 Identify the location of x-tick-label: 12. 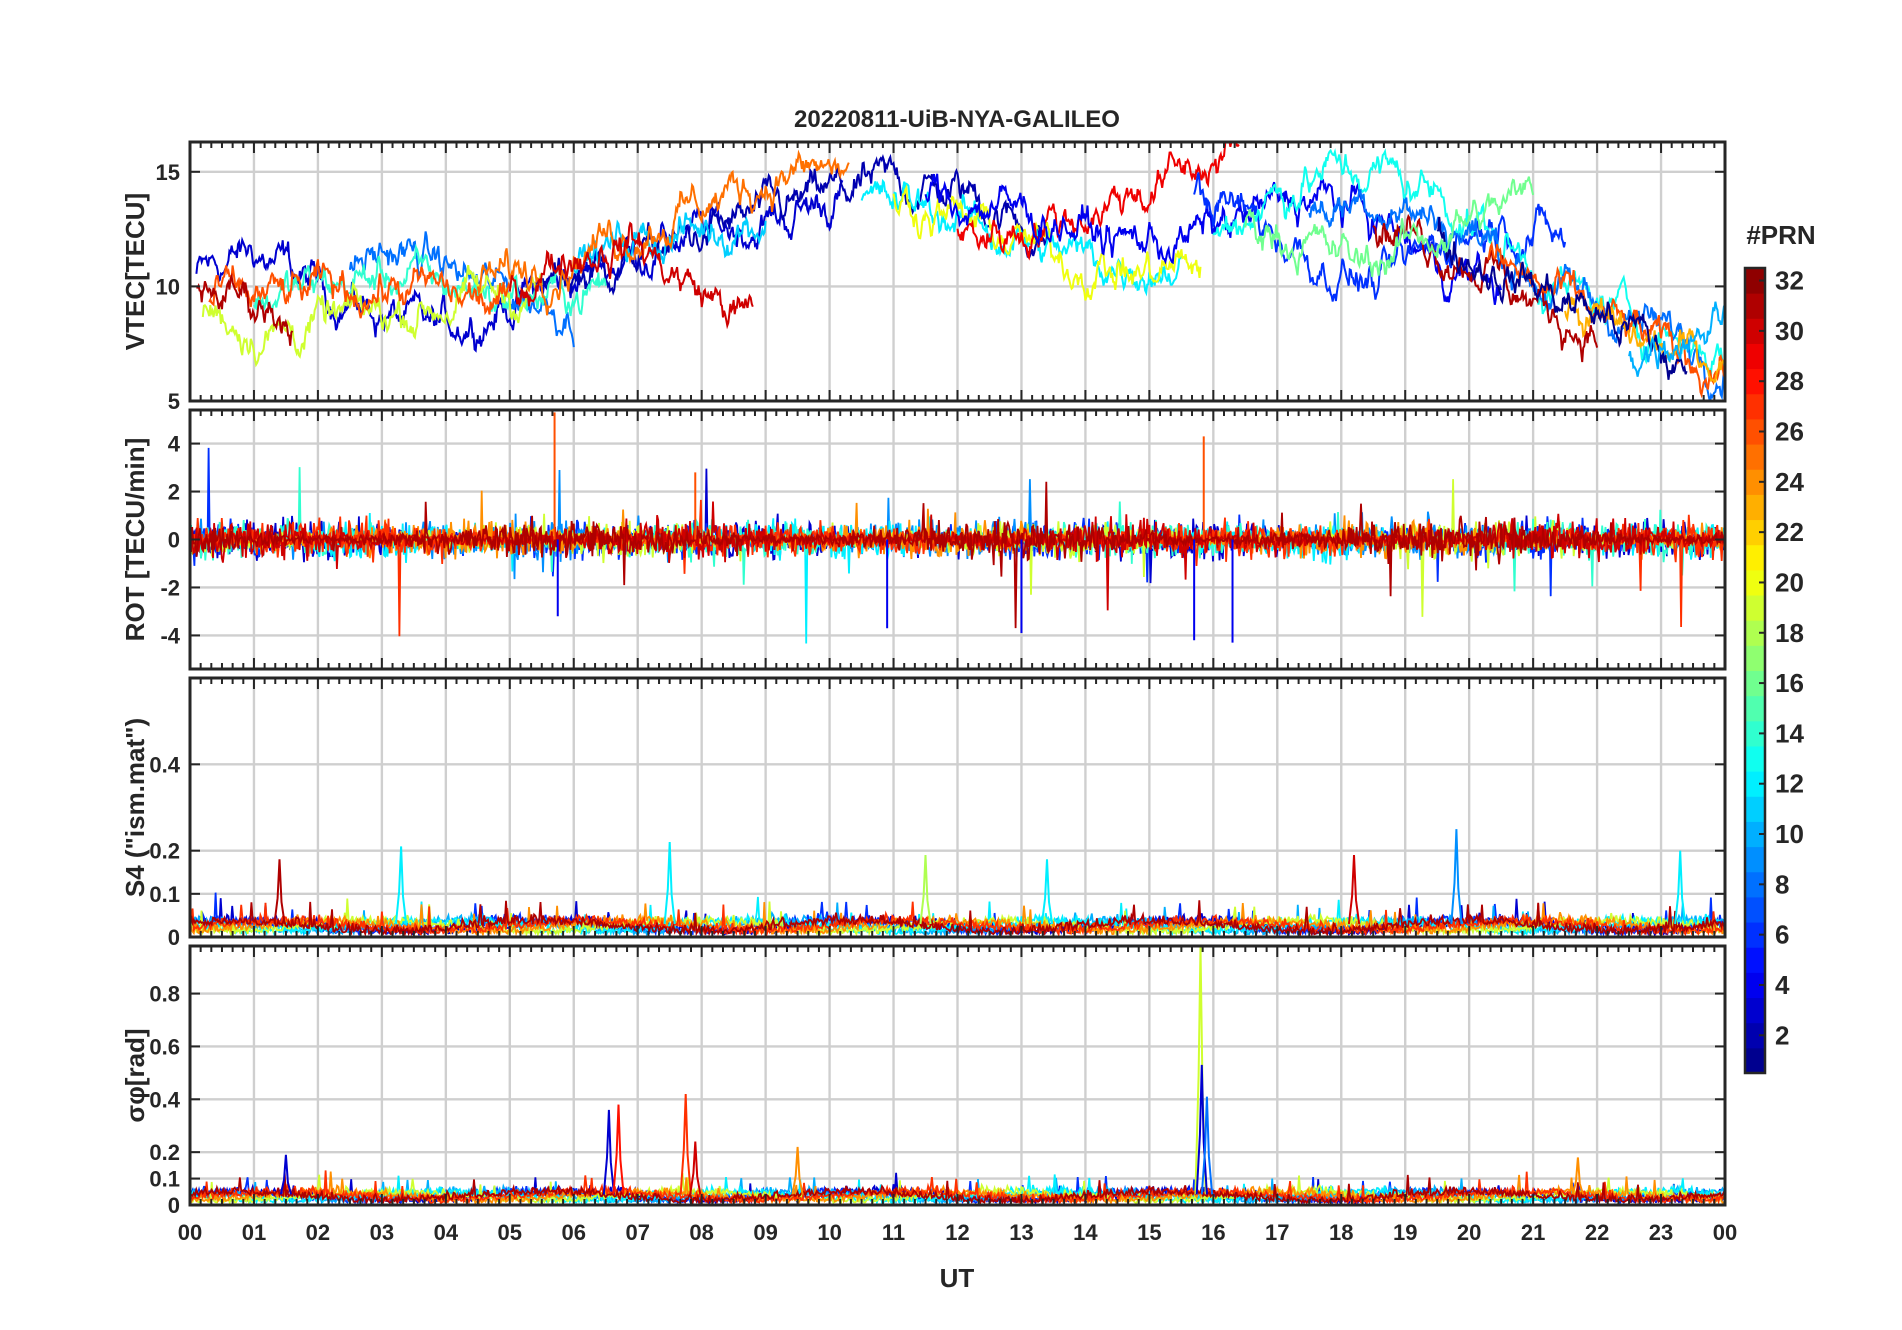
(957, 1232).